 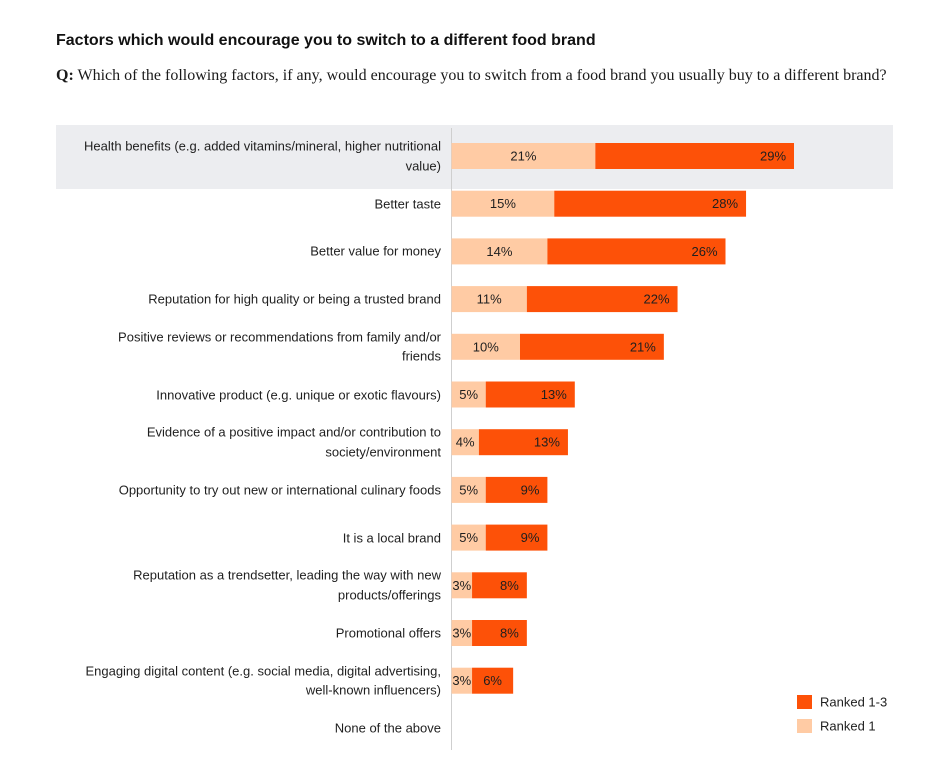 What do you see at coordinates (459, 442) in the screenshot?
I see `value-number: 4` at bounding box center [459, 442].